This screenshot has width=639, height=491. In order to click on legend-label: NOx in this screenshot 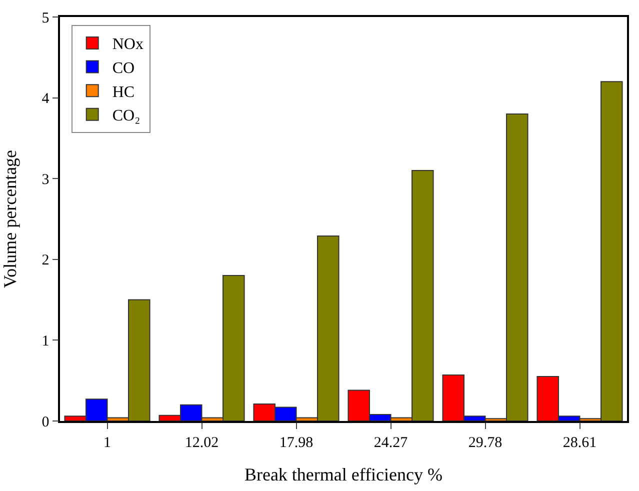, I will do `click(128, 45)`.